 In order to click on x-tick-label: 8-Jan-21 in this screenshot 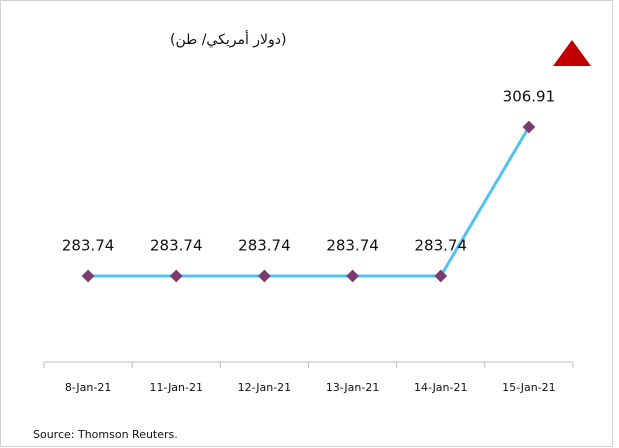, I will do `click(88, 387)`.